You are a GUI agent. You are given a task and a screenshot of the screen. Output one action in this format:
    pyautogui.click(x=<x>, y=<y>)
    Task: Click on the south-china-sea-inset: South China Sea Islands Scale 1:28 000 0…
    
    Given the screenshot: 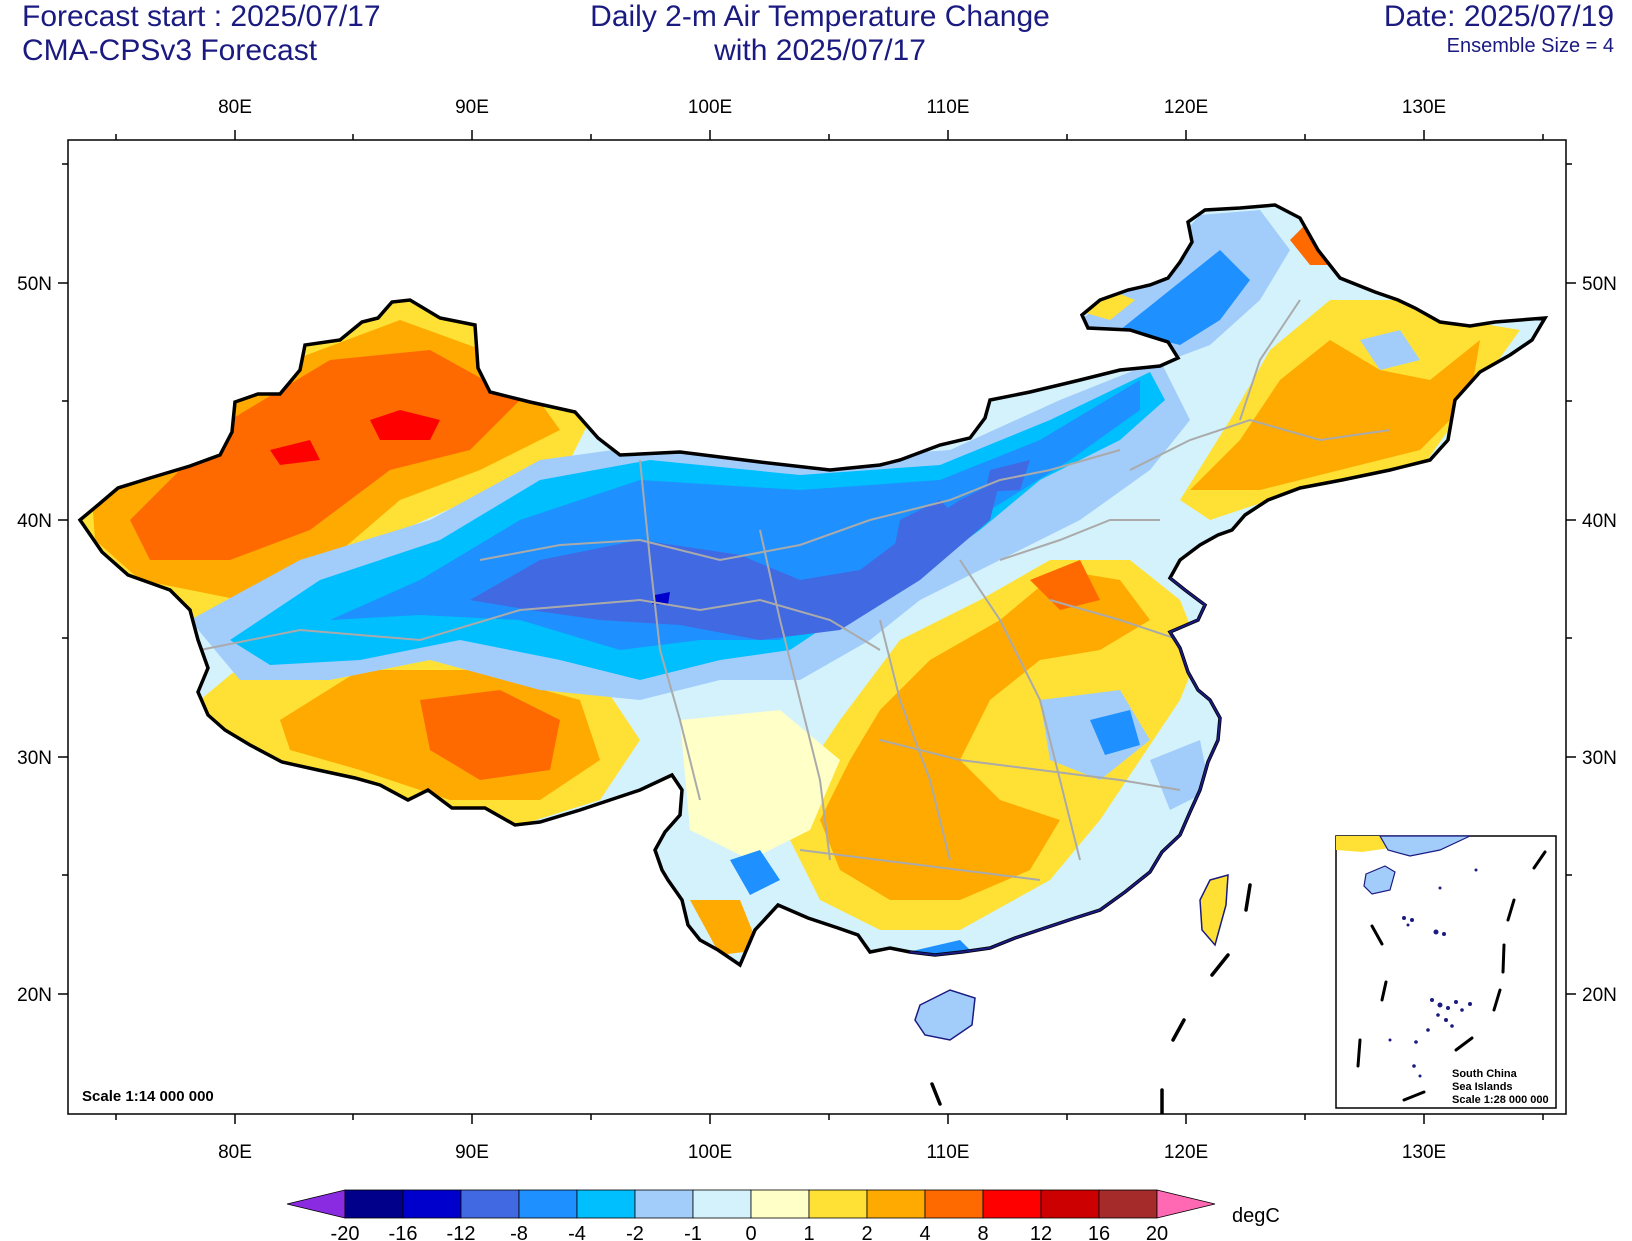 What is the action you would take?
    pyautogui.click(x=1446, y=972)
    